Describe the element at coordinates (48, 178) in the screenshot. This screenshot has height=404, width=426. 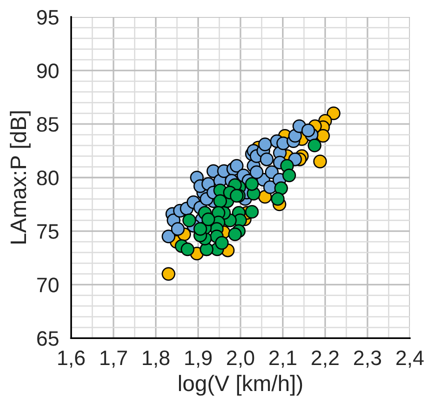
I see `y-tick-label: 80` at that location.